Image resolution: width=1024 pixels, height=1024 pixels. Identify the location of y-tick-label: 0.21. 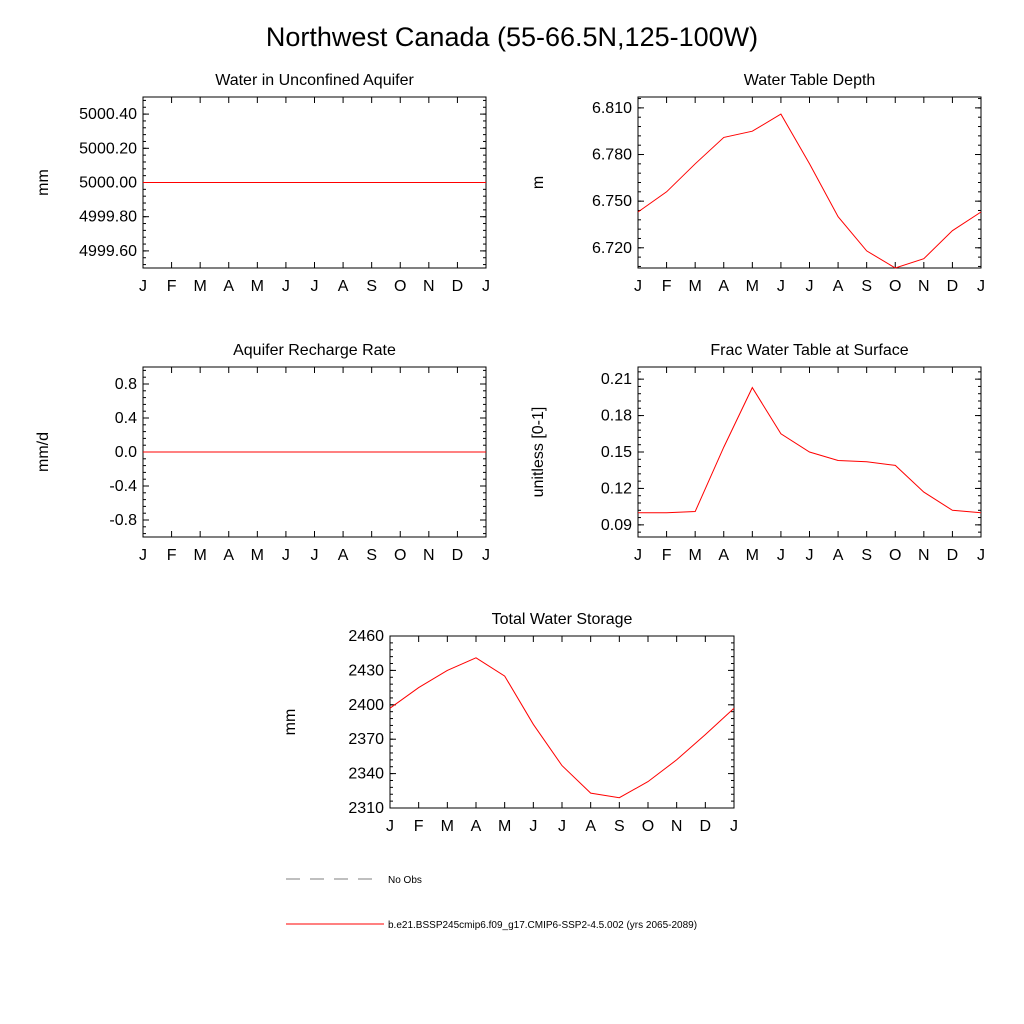
(616, 379).